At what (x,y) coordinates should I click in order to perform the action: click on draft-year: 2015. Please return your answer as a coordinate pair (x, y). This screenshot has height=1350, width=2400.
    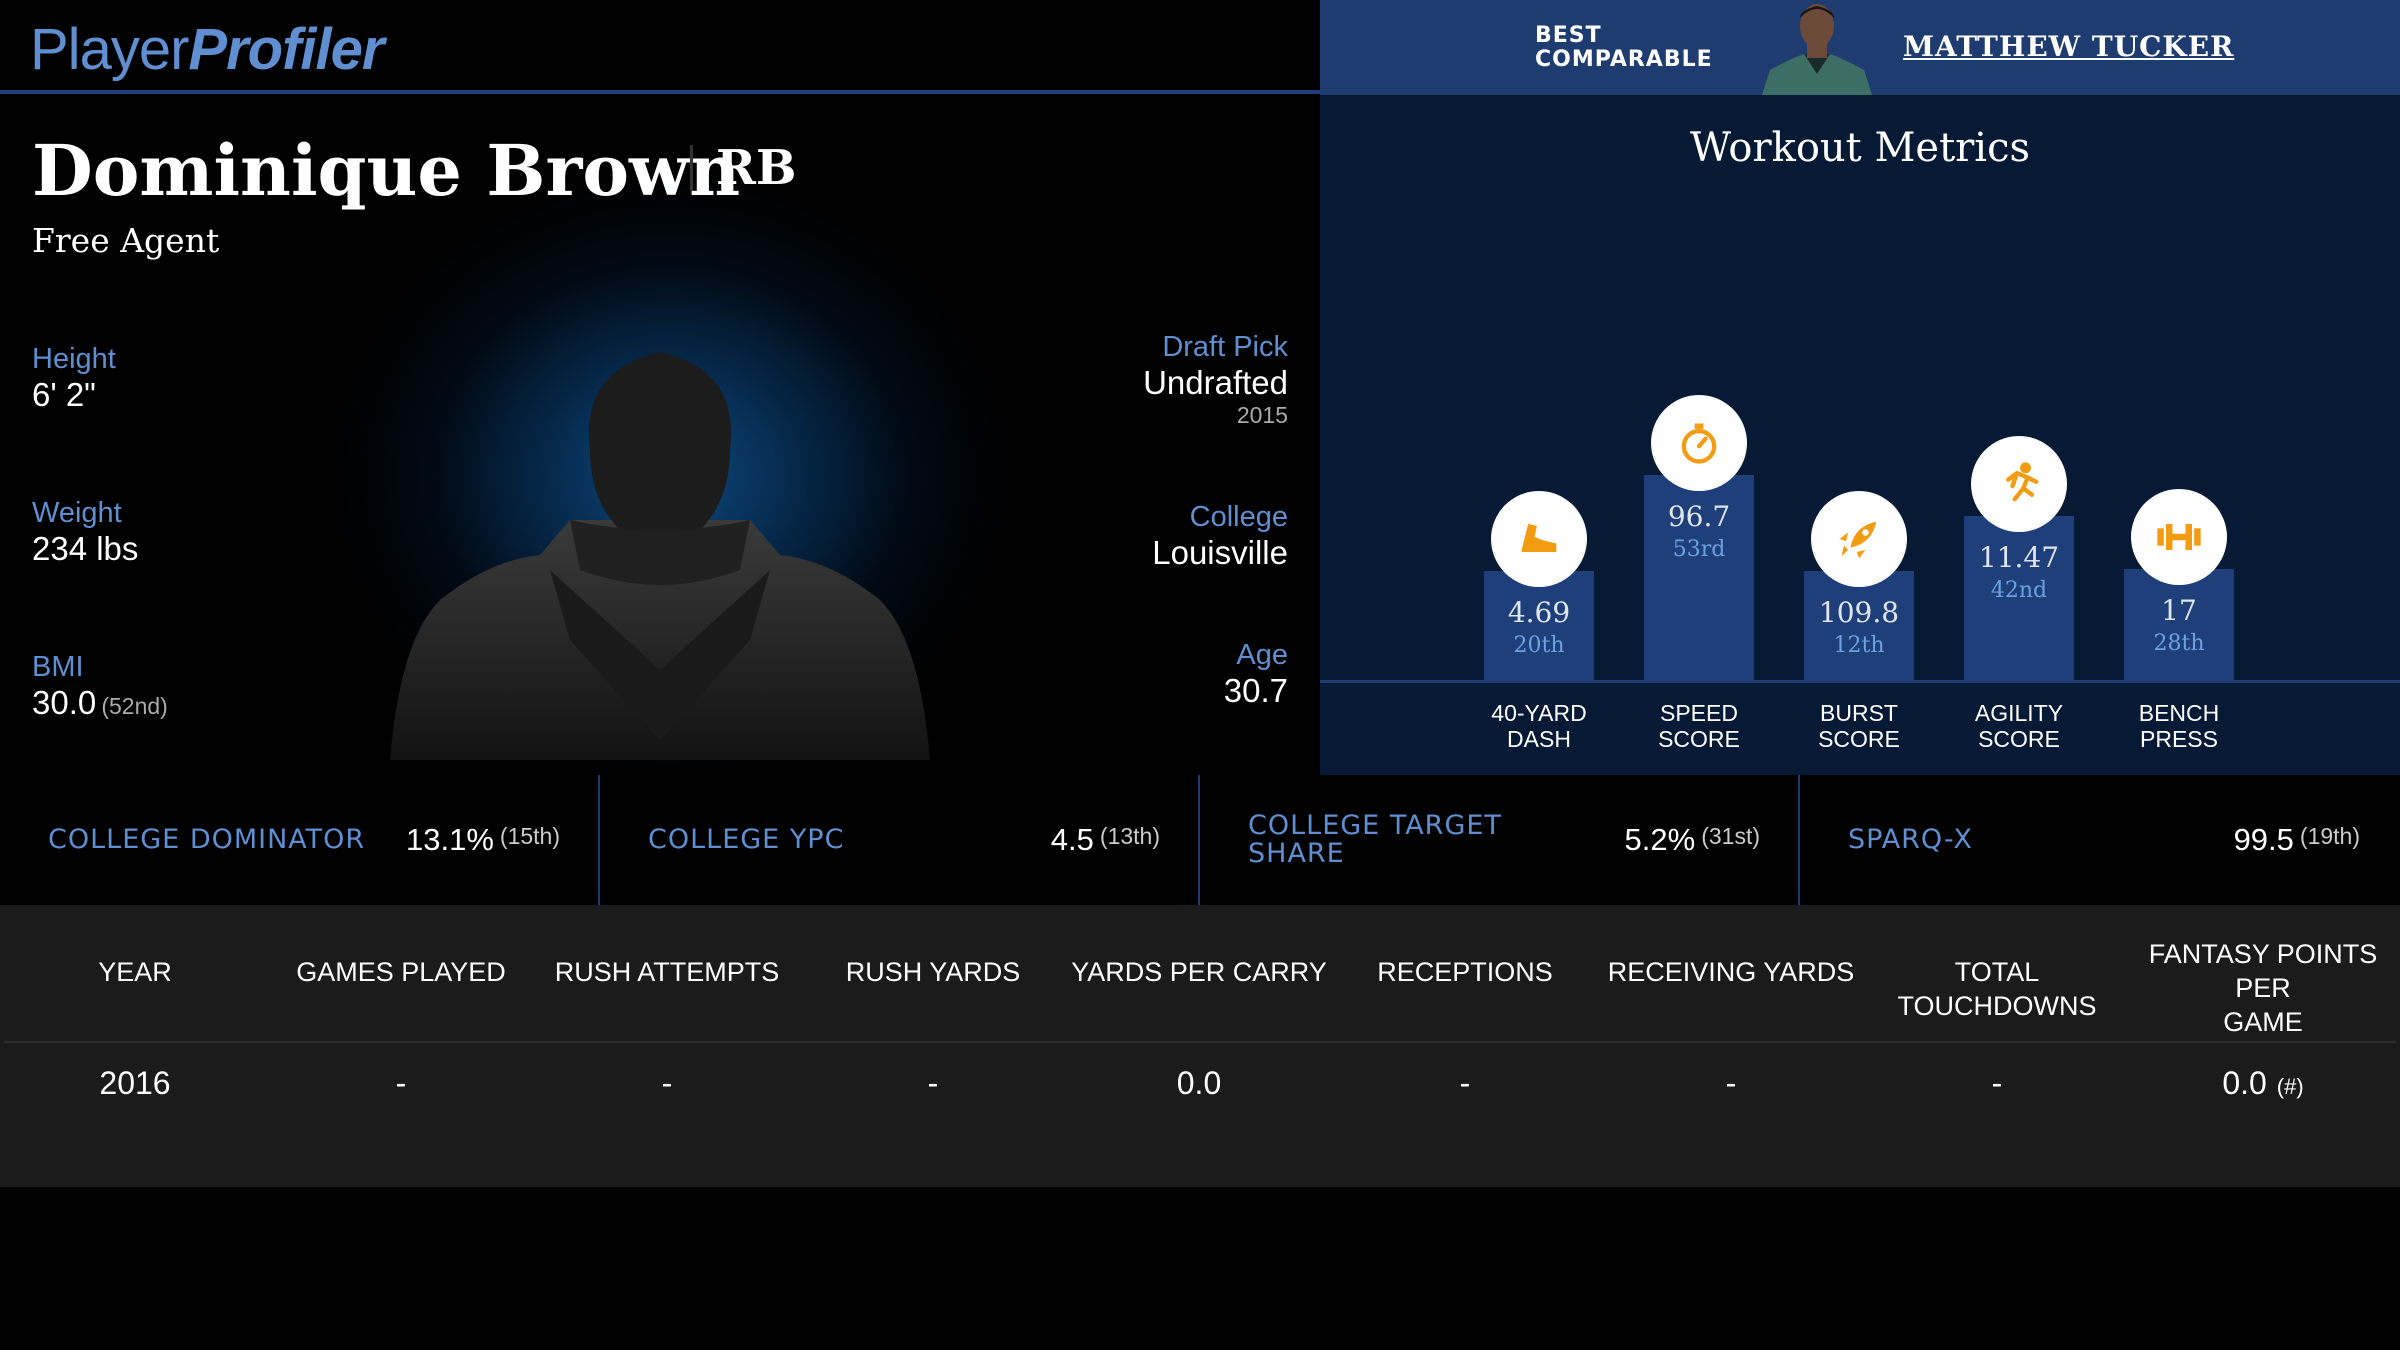
    Looking at the image, I should click on (1262, 415).